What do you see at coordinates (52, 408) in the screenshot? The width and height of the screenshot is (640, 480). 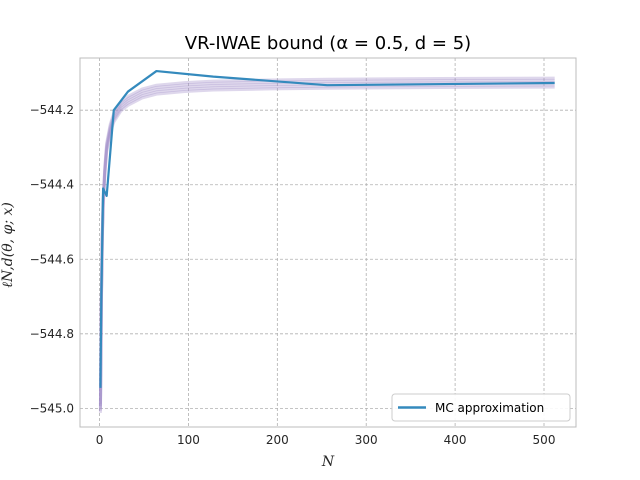 I see `y-tick-label: −545.0` at bounding box center [52, 408].